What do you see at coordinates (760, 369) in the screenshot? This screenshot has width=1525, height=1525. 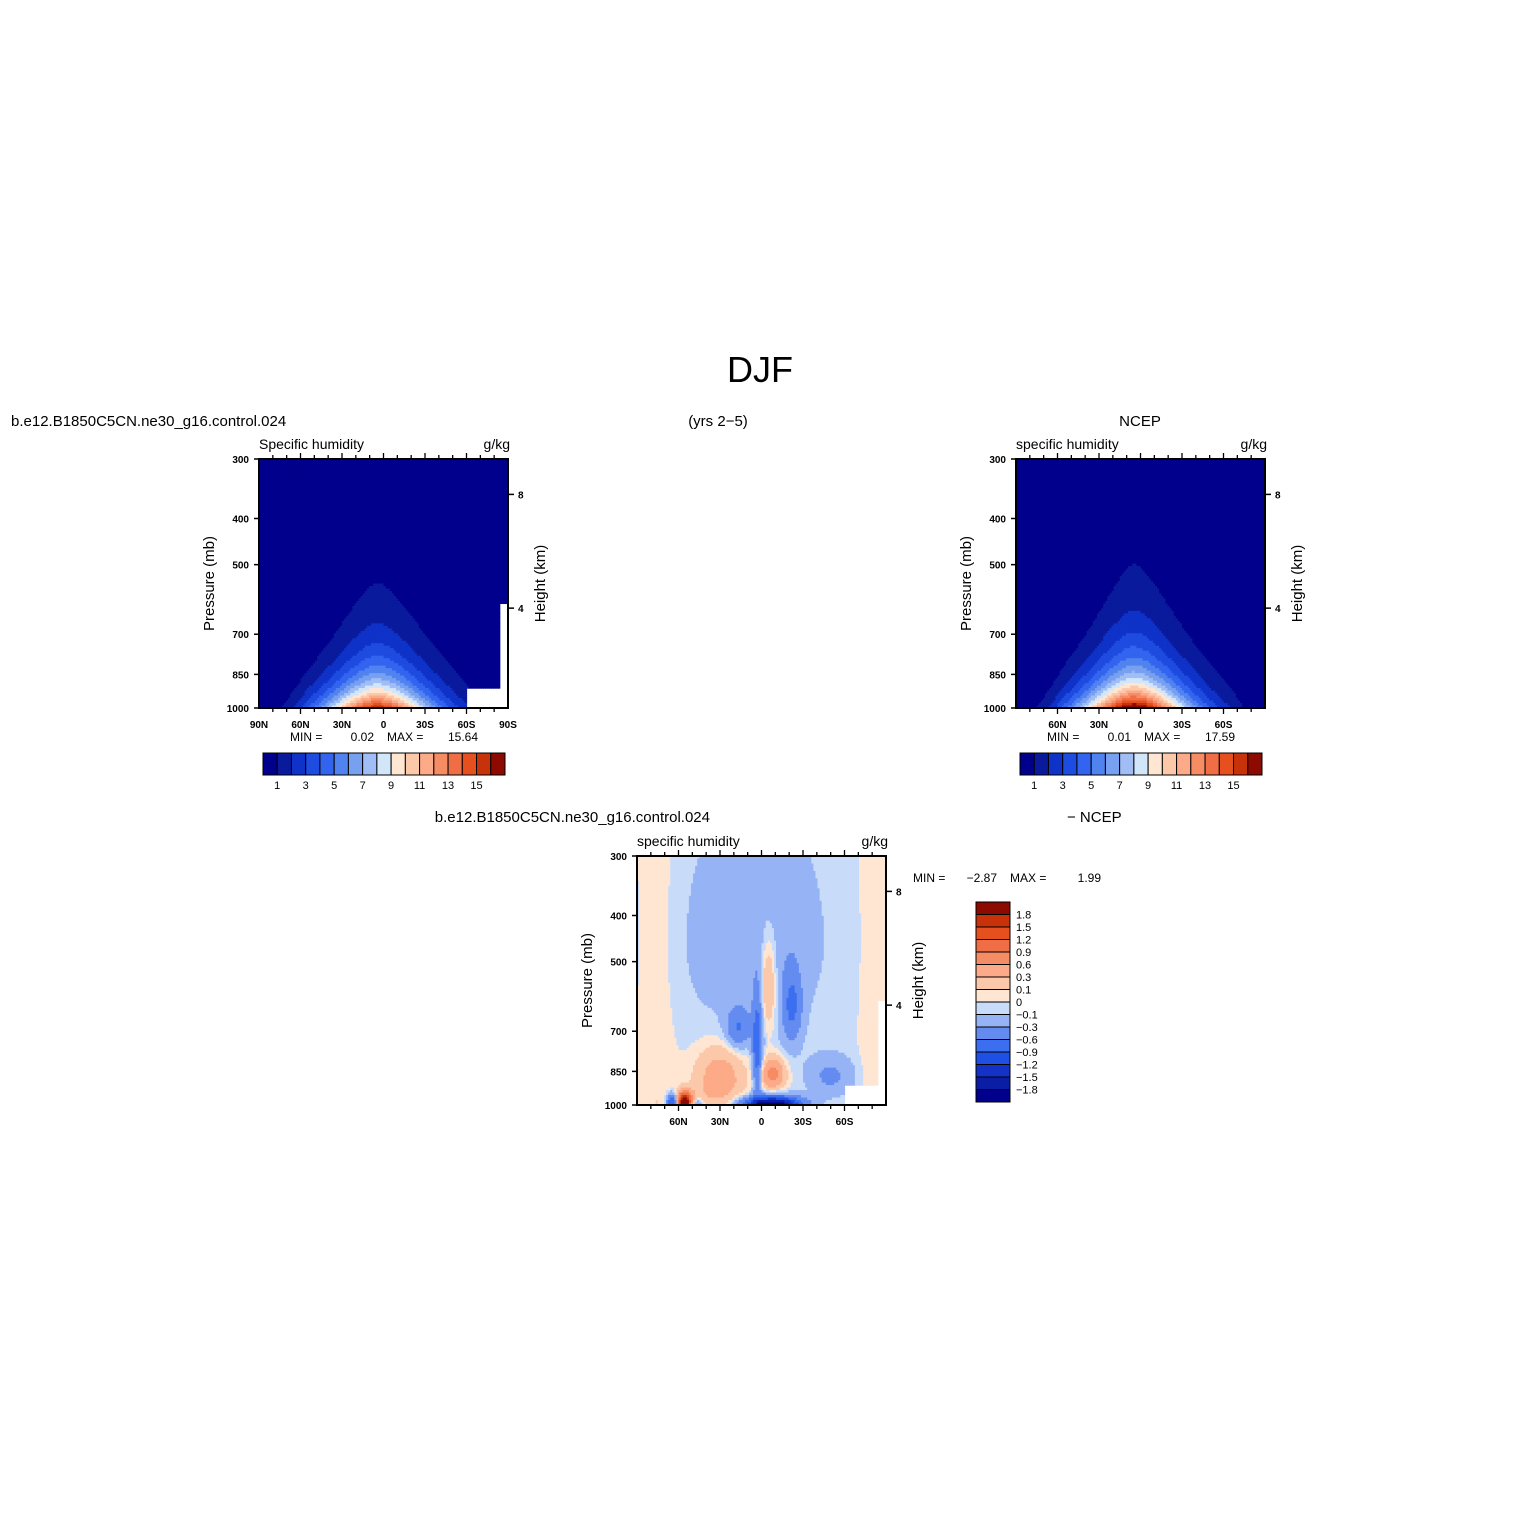 I see `figure-title: DJF` at bounding box center [760, 369].